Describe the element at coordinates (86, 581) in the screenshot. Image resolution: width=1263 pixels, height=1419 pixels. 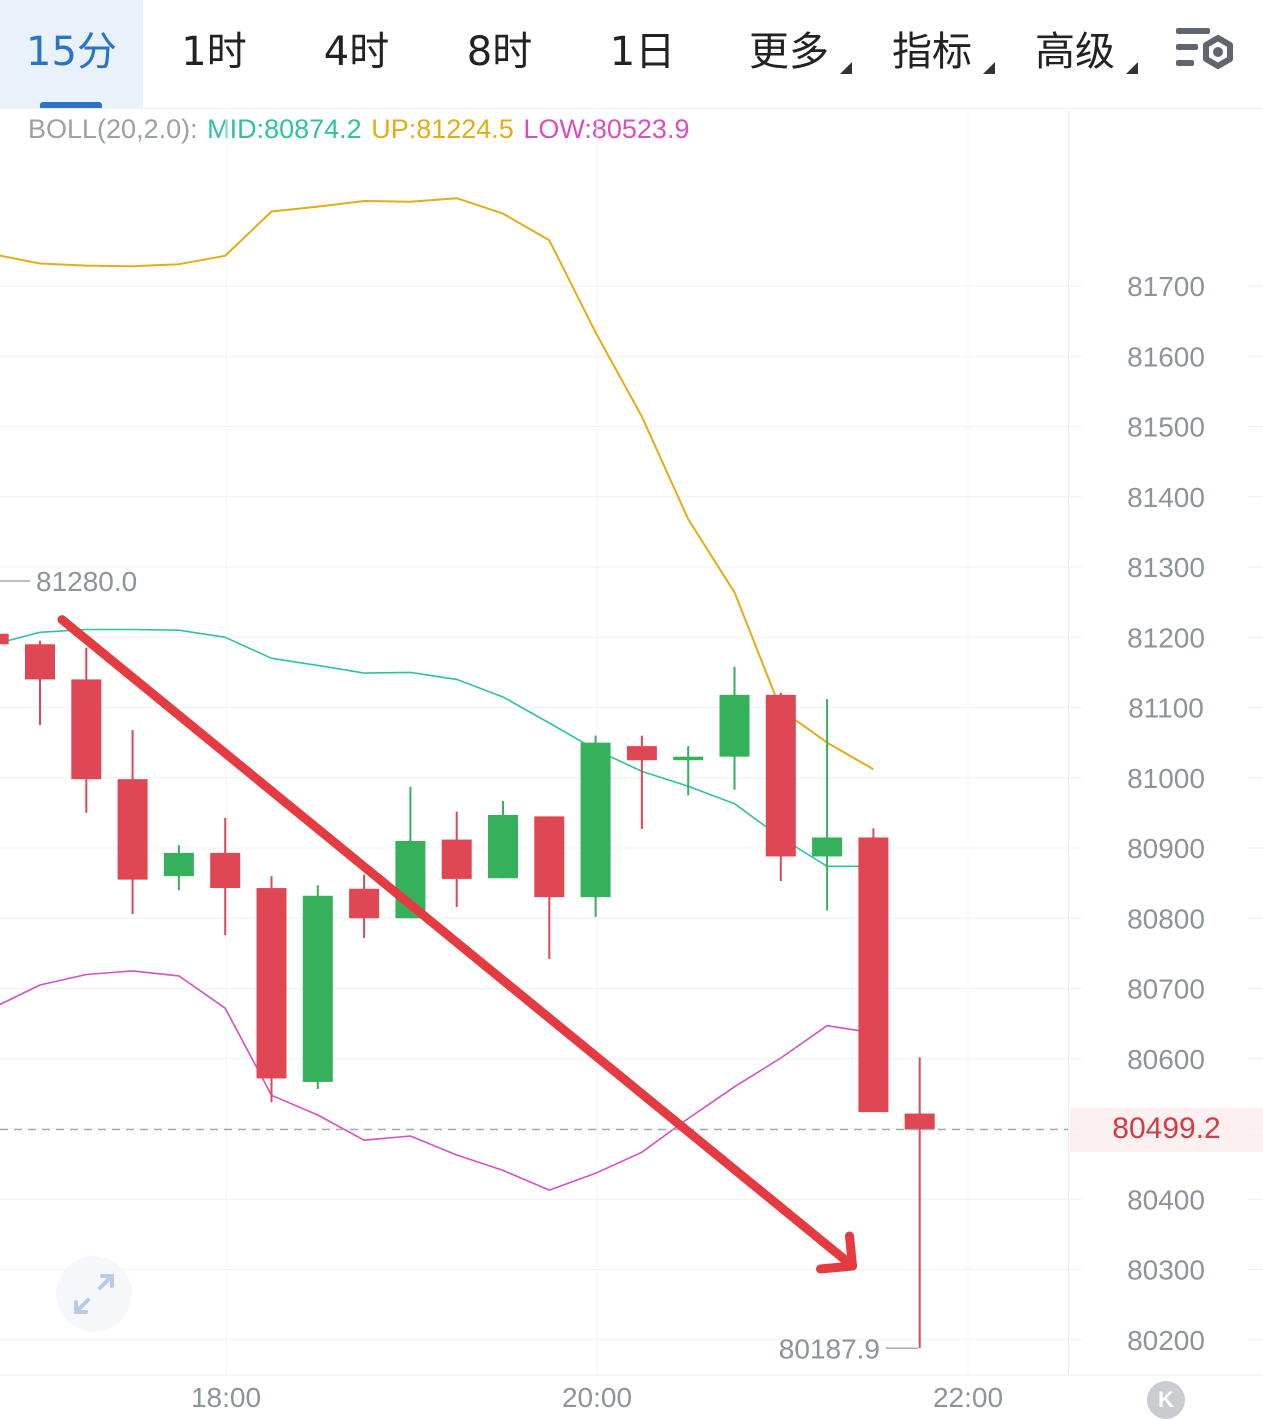
I see `high-marker-label: 81280.0` at that location.